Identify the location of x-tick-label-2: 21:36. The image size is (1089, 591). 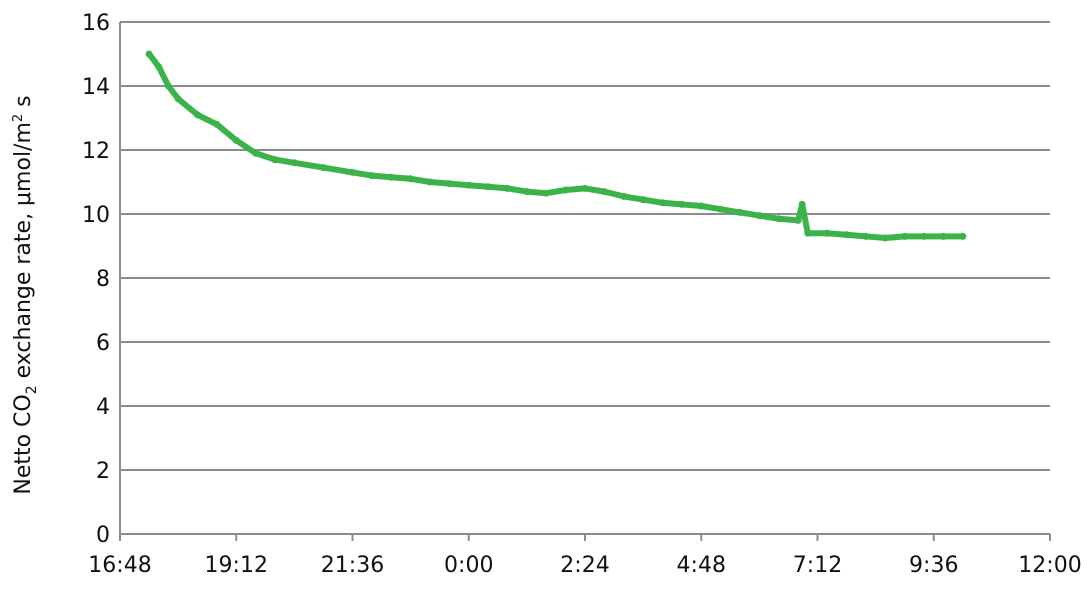
(352, 565).